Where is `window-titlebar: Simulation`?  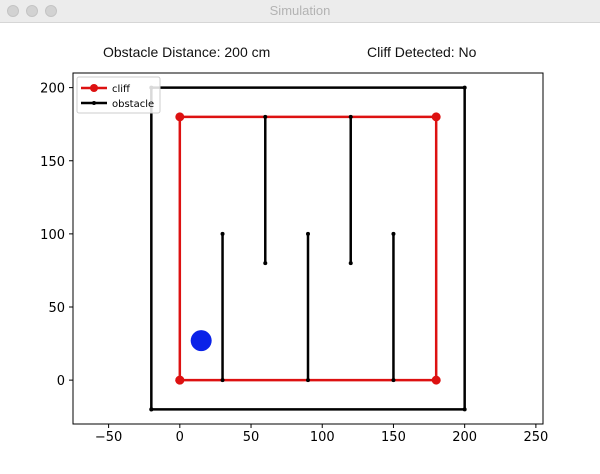 window-titlebar: Simulation is located at coordinates (300, 11).